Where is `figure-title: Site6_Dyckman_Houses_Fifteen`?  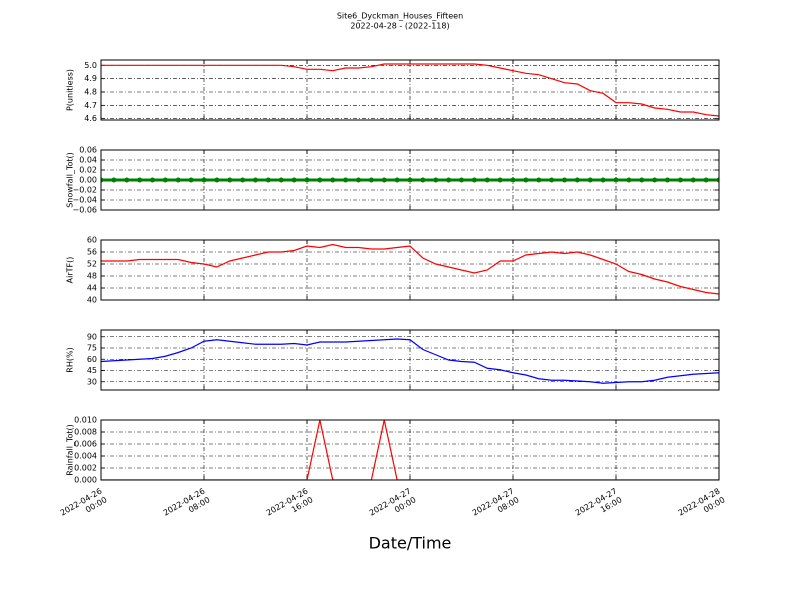
figure-title: Site6_Dyckman_Houses_Fifteen is located at coordinates (400, 16).